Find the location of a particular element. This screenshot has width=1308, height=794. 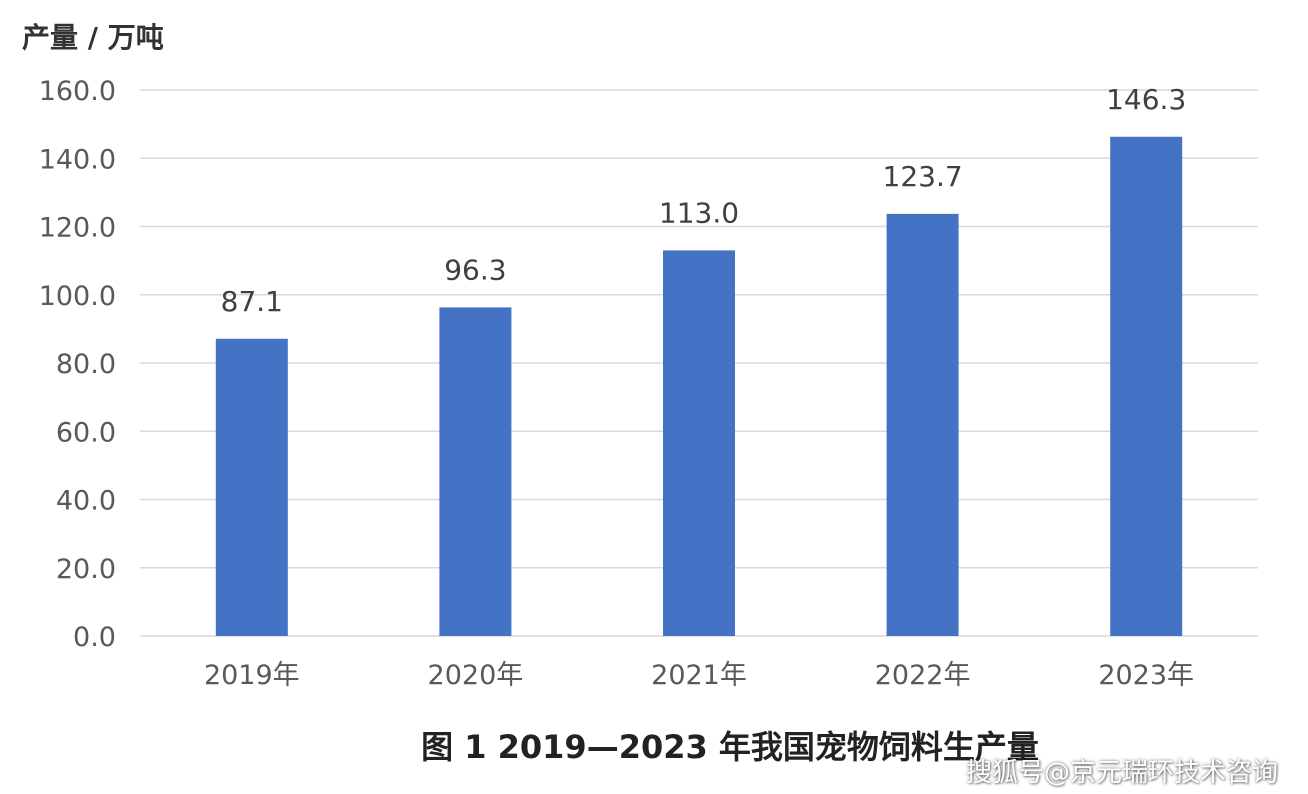

y-tick-label: 20.0 is located at coordinates (86, 569).